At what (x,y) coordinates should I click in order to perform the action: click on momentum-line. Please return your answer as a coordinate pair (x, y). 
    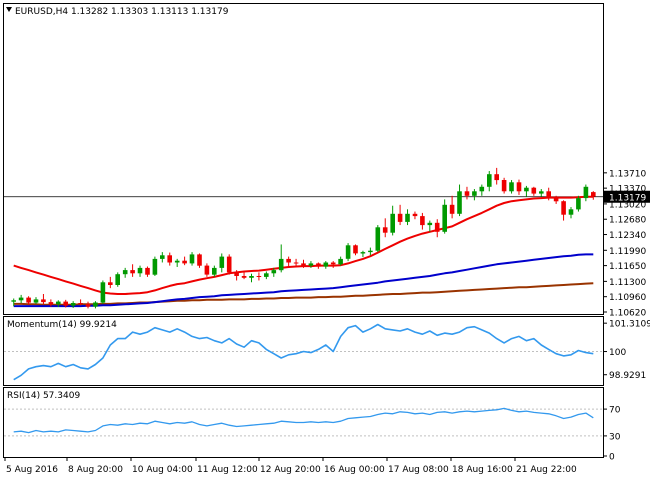
    Looking at the image, I should click on (303, 352).